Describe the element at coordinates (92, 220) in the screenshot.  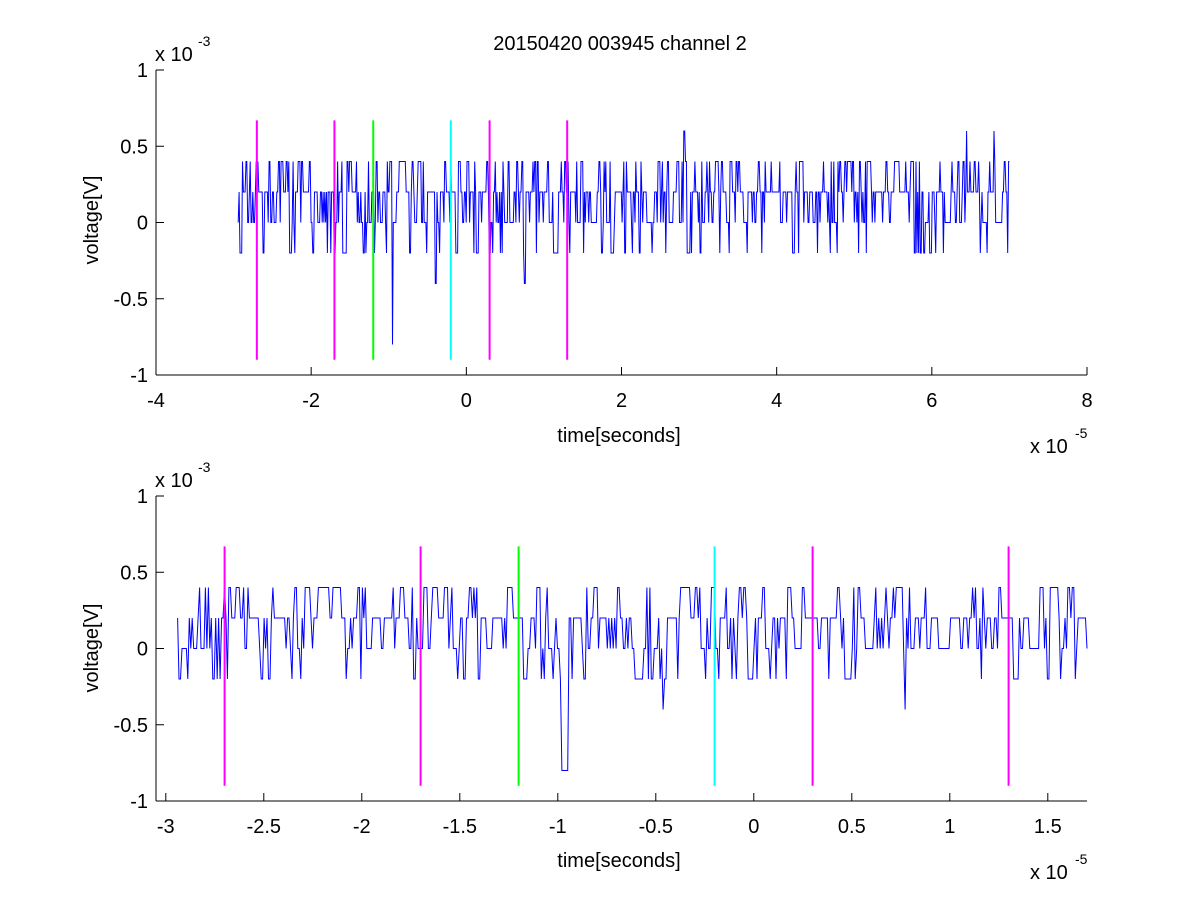
I see `top-y-axis-label: voltage[V]` at that location.